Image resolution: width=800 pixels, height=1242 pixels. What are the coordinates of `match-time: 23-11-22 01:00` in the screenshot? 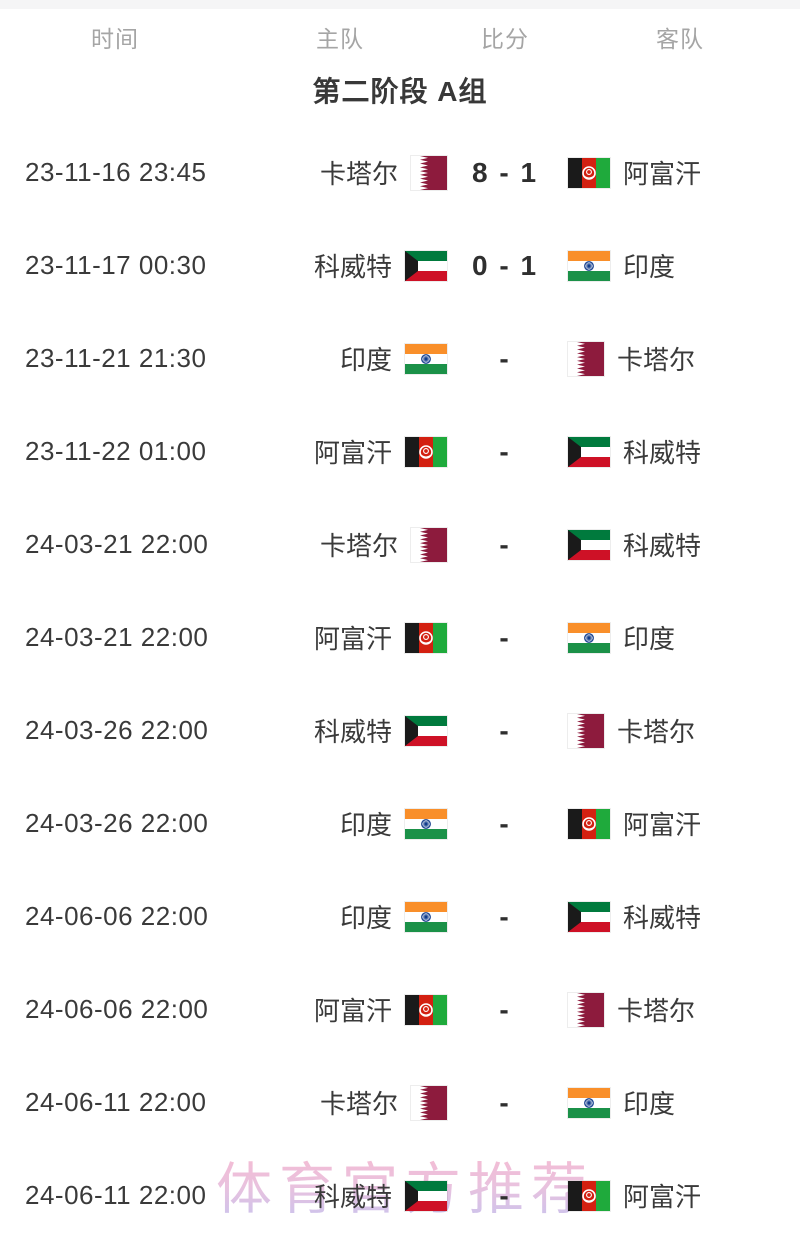 It's located at (116, 451).